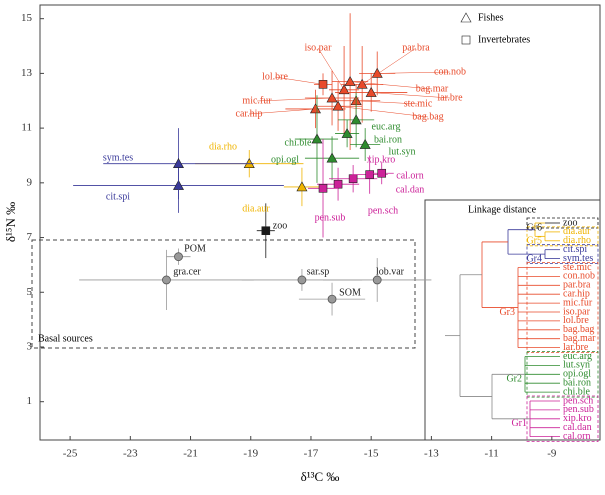 This screenshot has width=605, height=495. I want to click on legend-label: Fishes, so click(491, 17).